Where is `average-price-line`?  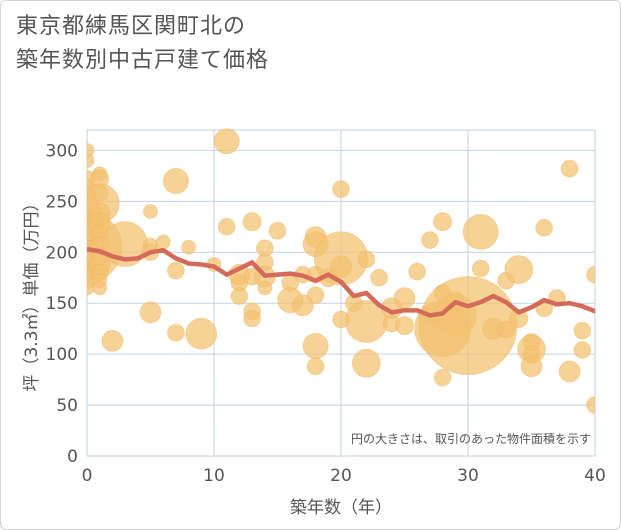
average-price-line is located at coordinates (341, 282).